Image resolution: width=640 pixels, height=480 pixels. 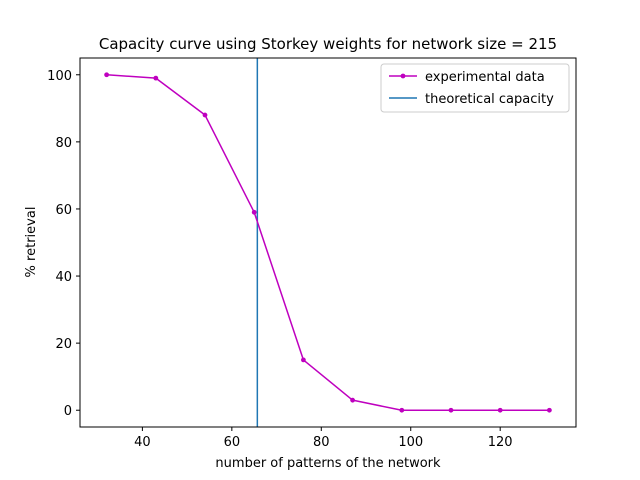 What do you see at coordinates (321, 442) in the screenshot?
I see `x-tick-label: 80` at bounding box center [321, 442].